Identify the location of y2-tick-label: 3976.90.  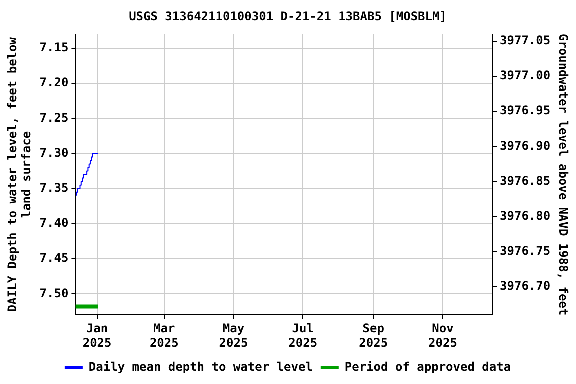
(525, 145).